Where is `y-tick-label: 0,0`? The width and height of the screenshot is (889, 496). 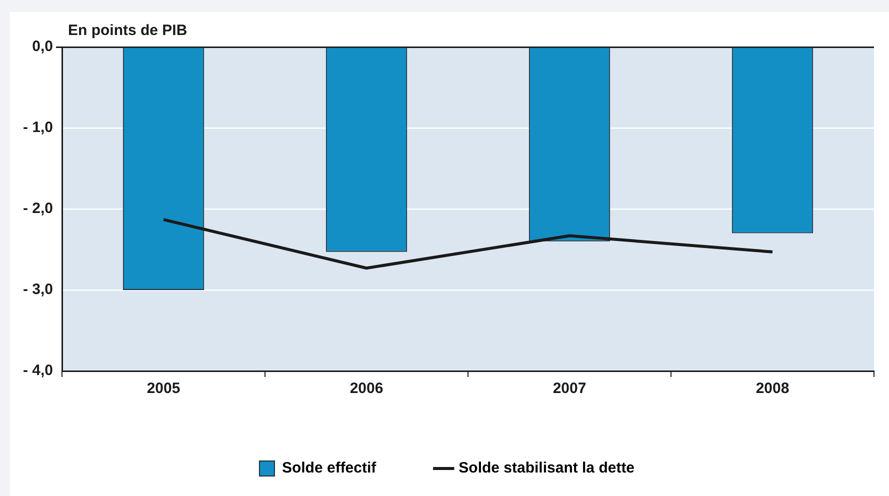 y-tick-label: 0,0 is located at coordinates (43, 47).